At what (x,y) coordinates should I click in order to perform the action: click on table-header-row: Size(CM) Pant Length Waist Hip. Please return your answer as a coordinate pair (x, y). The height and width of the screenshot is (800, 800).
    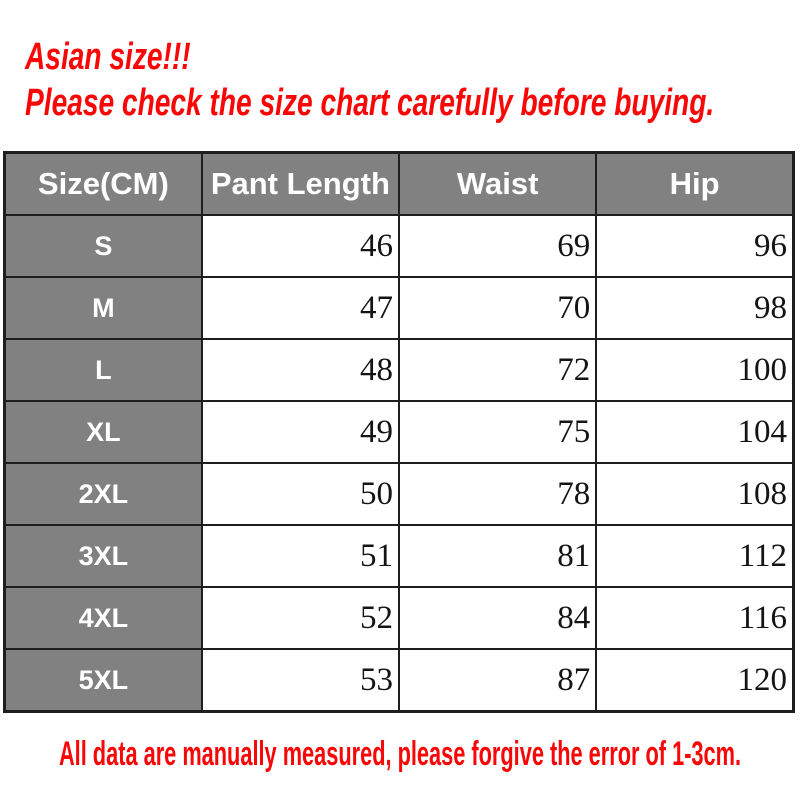
    Looking at the image, I should click on (399, 183).